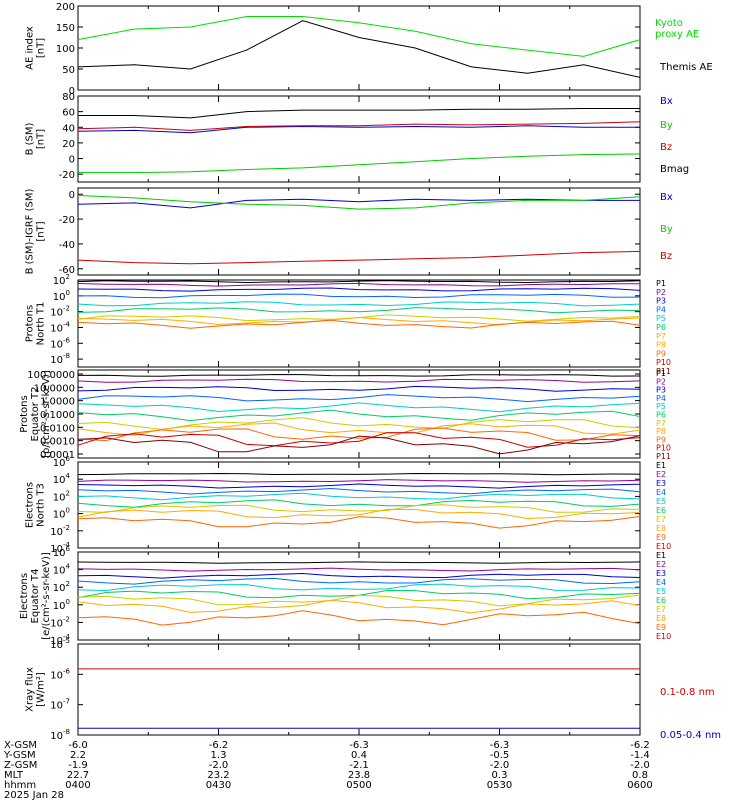 This screenshot has width=750, height=800. Describe the element at coordinates (30, 232) in the screenshot. I see `y-axis-label-2: B (SM)-IGRF (SM)` at that location.